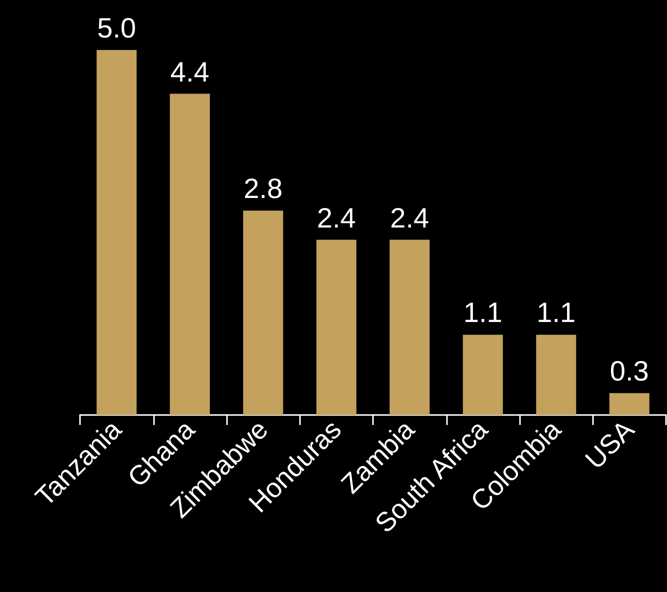  Describe the element at coordinates (263, 188) in the screenshot. I see `data-label: 2.8` at that location.